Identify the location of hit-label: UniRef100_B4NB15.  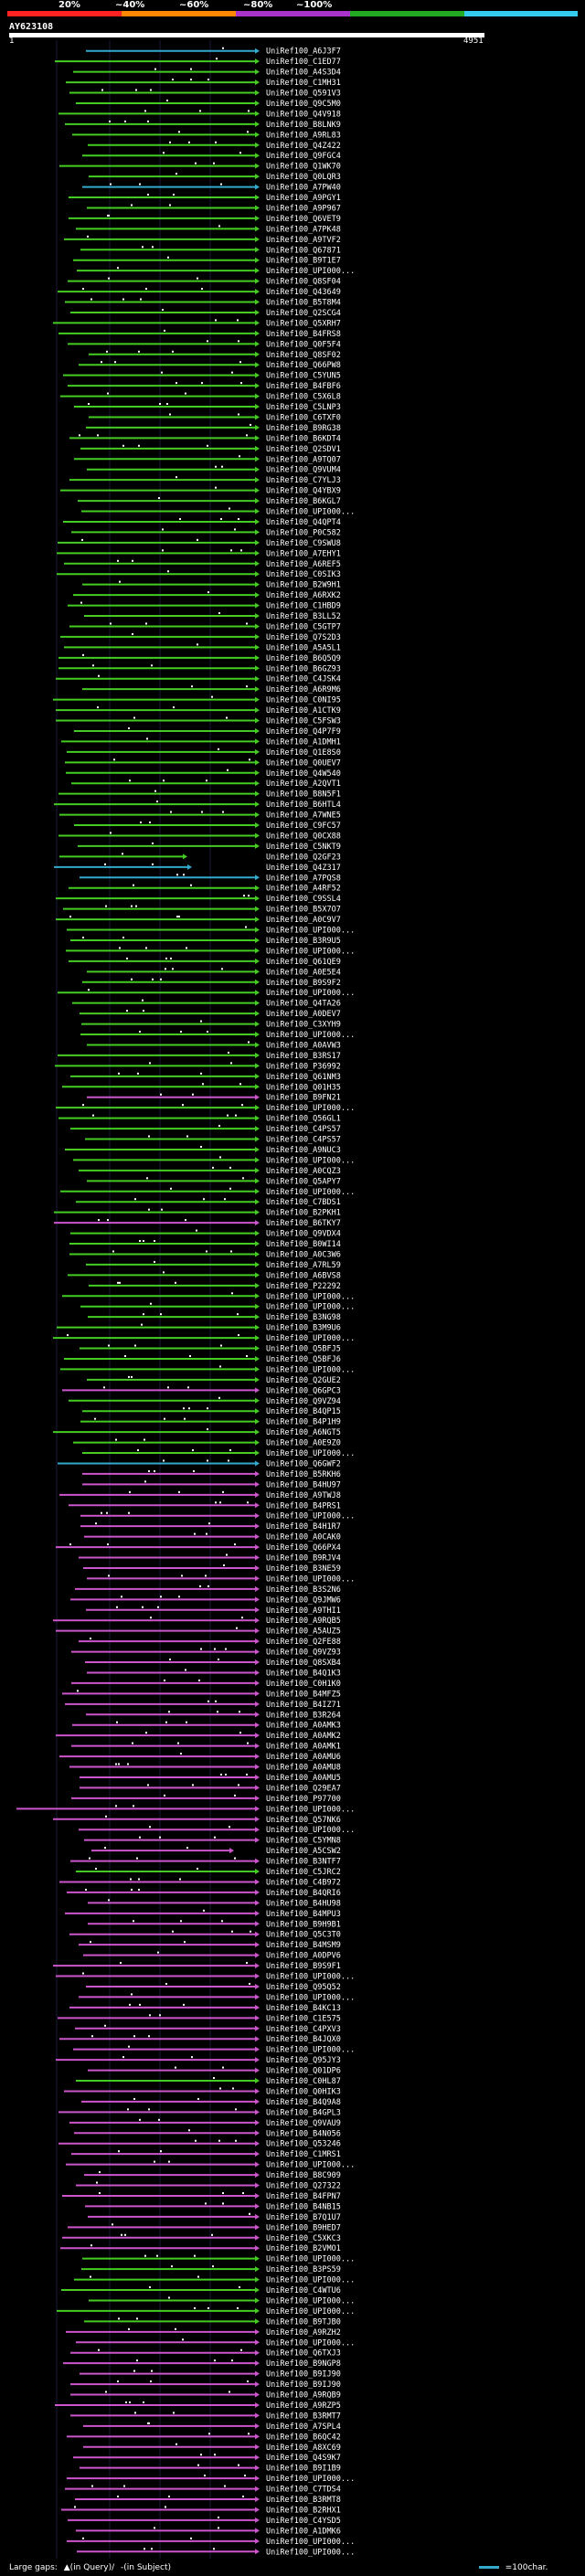
(303, 2206).